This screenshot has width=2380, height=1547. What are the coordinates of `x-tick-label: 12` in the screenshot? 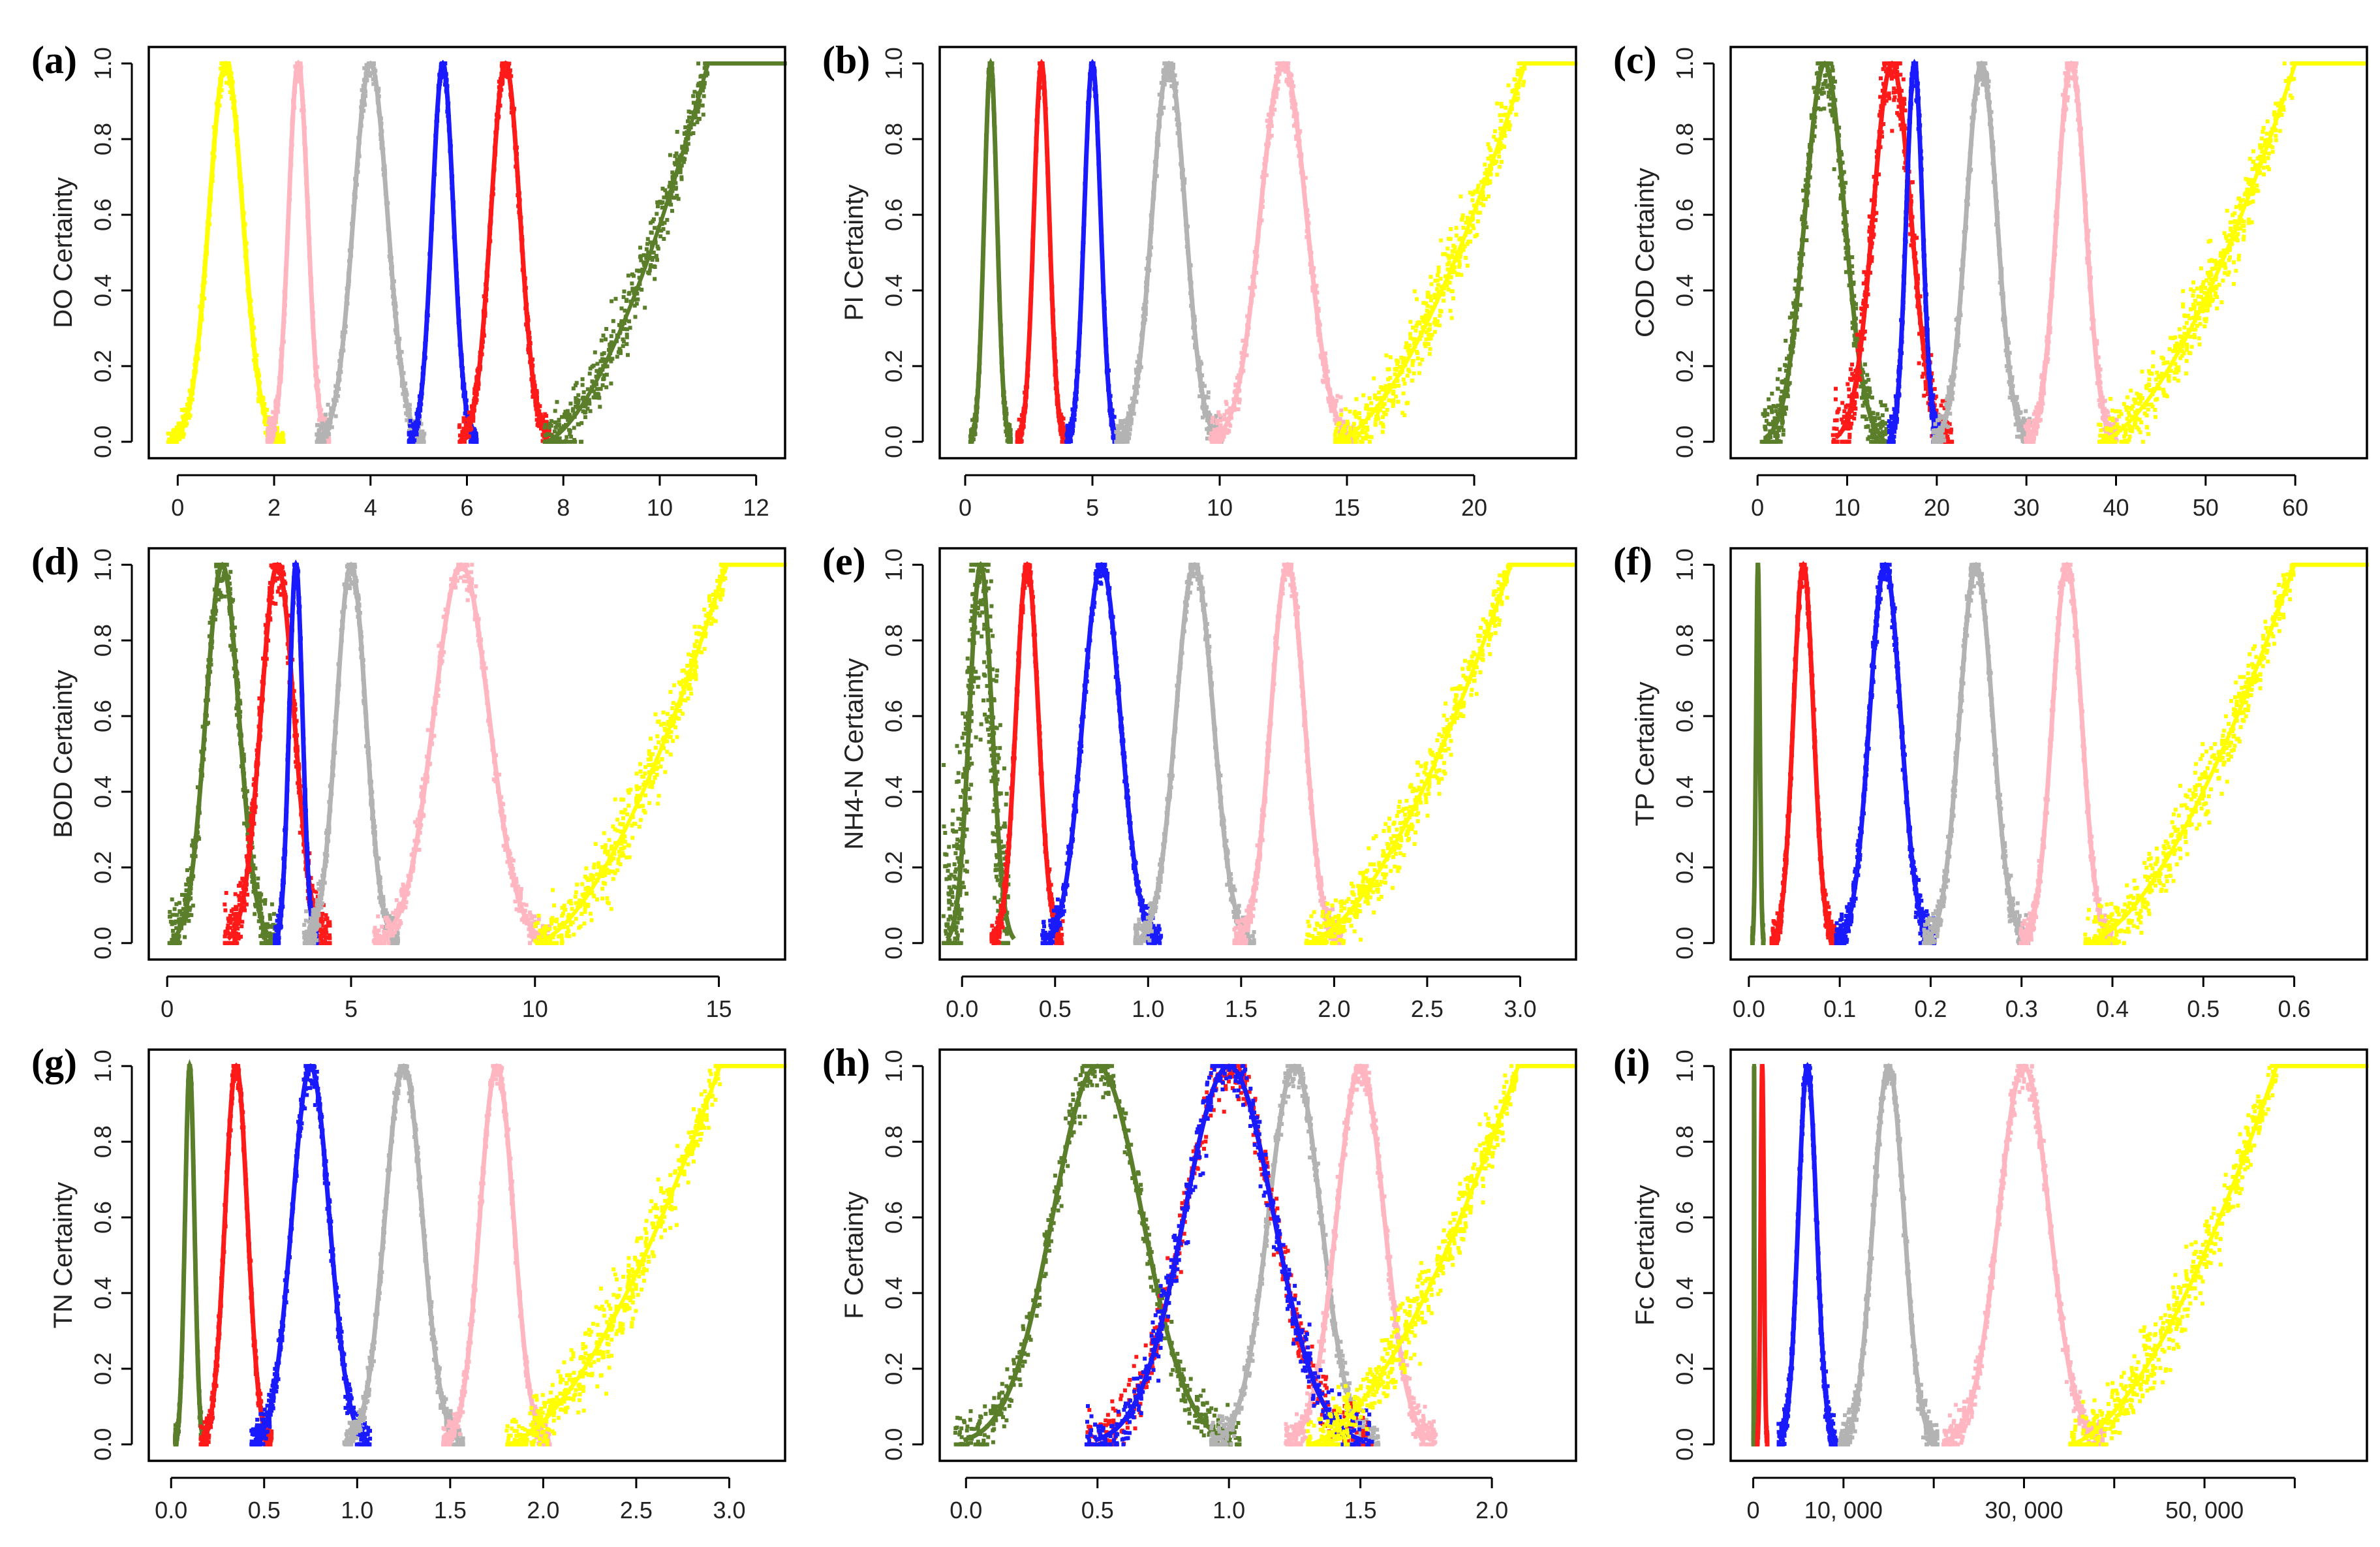 It's located at (756, 508).